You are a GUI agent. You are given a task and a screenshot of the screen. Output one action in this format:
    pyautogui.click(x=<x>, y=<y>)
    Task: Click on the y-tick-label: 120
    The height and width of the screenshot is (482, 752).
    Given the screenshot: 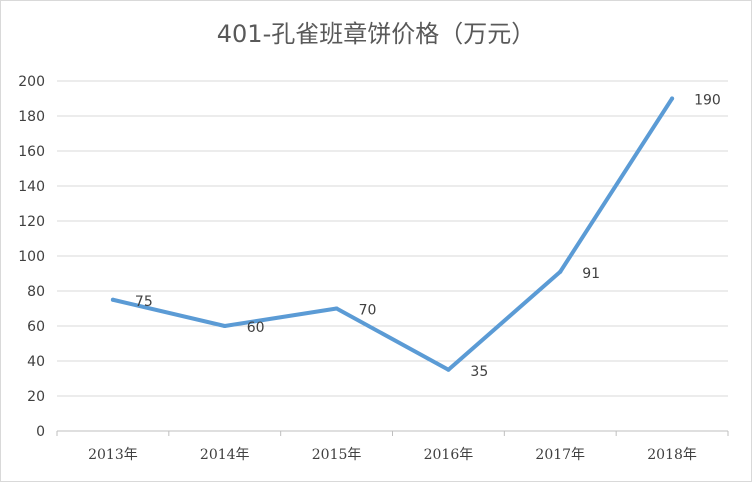 What is the action you would take?
    pyautogui.click(x=31, y=222)
    